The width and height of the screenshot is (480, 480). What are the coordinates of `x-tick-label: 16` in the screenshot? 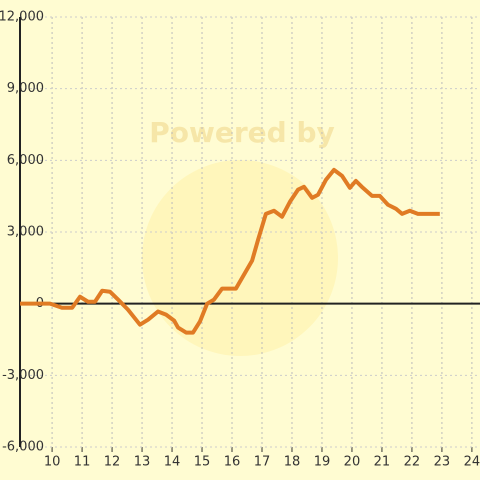 It's located at (232, 462).